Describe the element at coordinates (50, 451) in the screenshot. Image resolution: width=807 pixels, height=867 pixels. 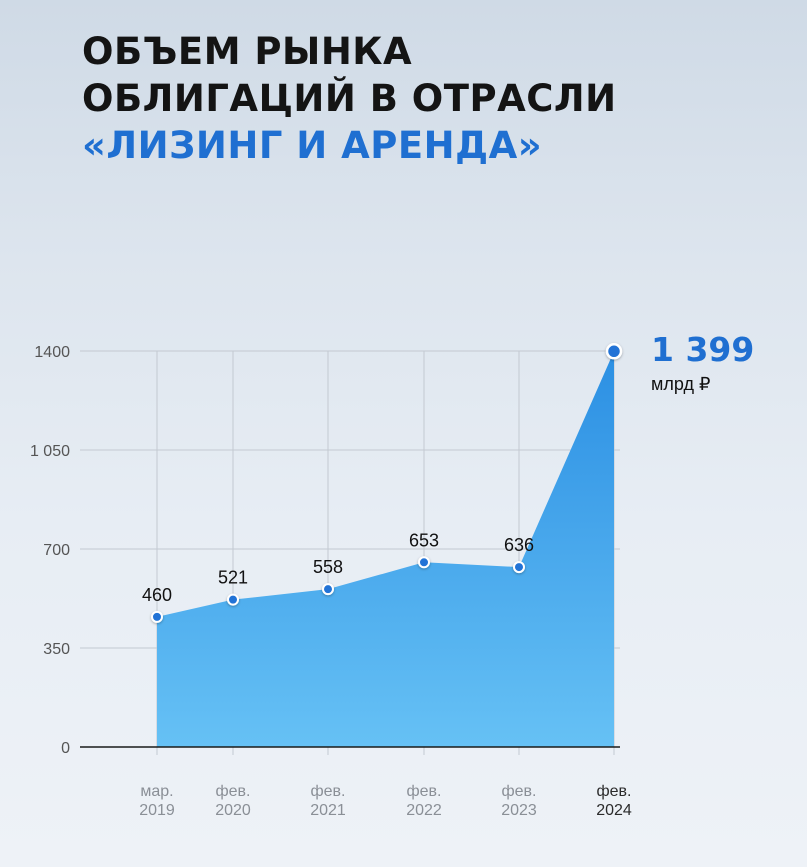
I see `y-tick-label: 1 050` at that location.